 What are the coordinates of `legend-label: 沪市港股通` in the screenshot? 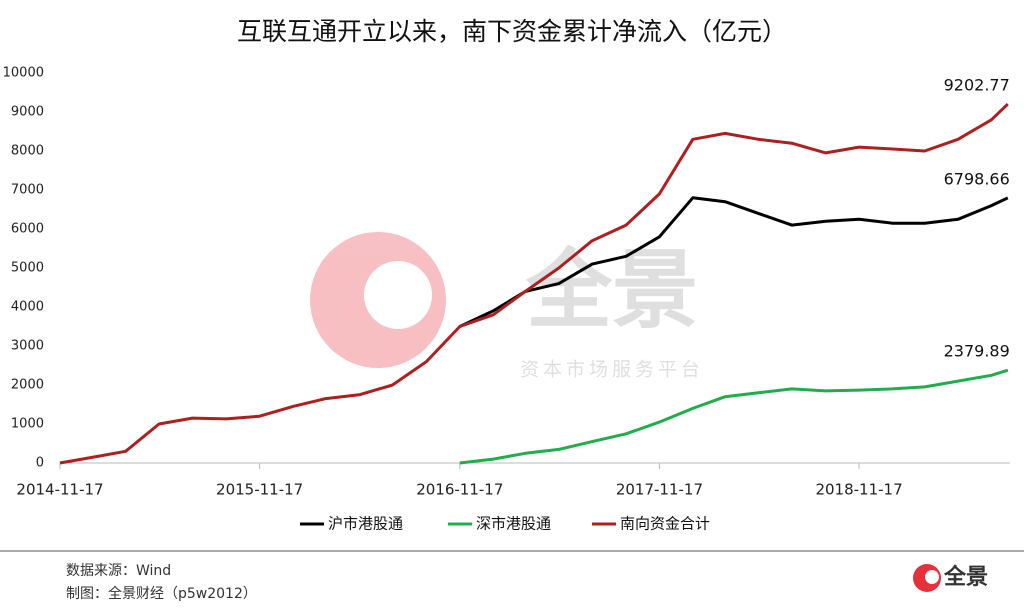 It's located at (365, 524).